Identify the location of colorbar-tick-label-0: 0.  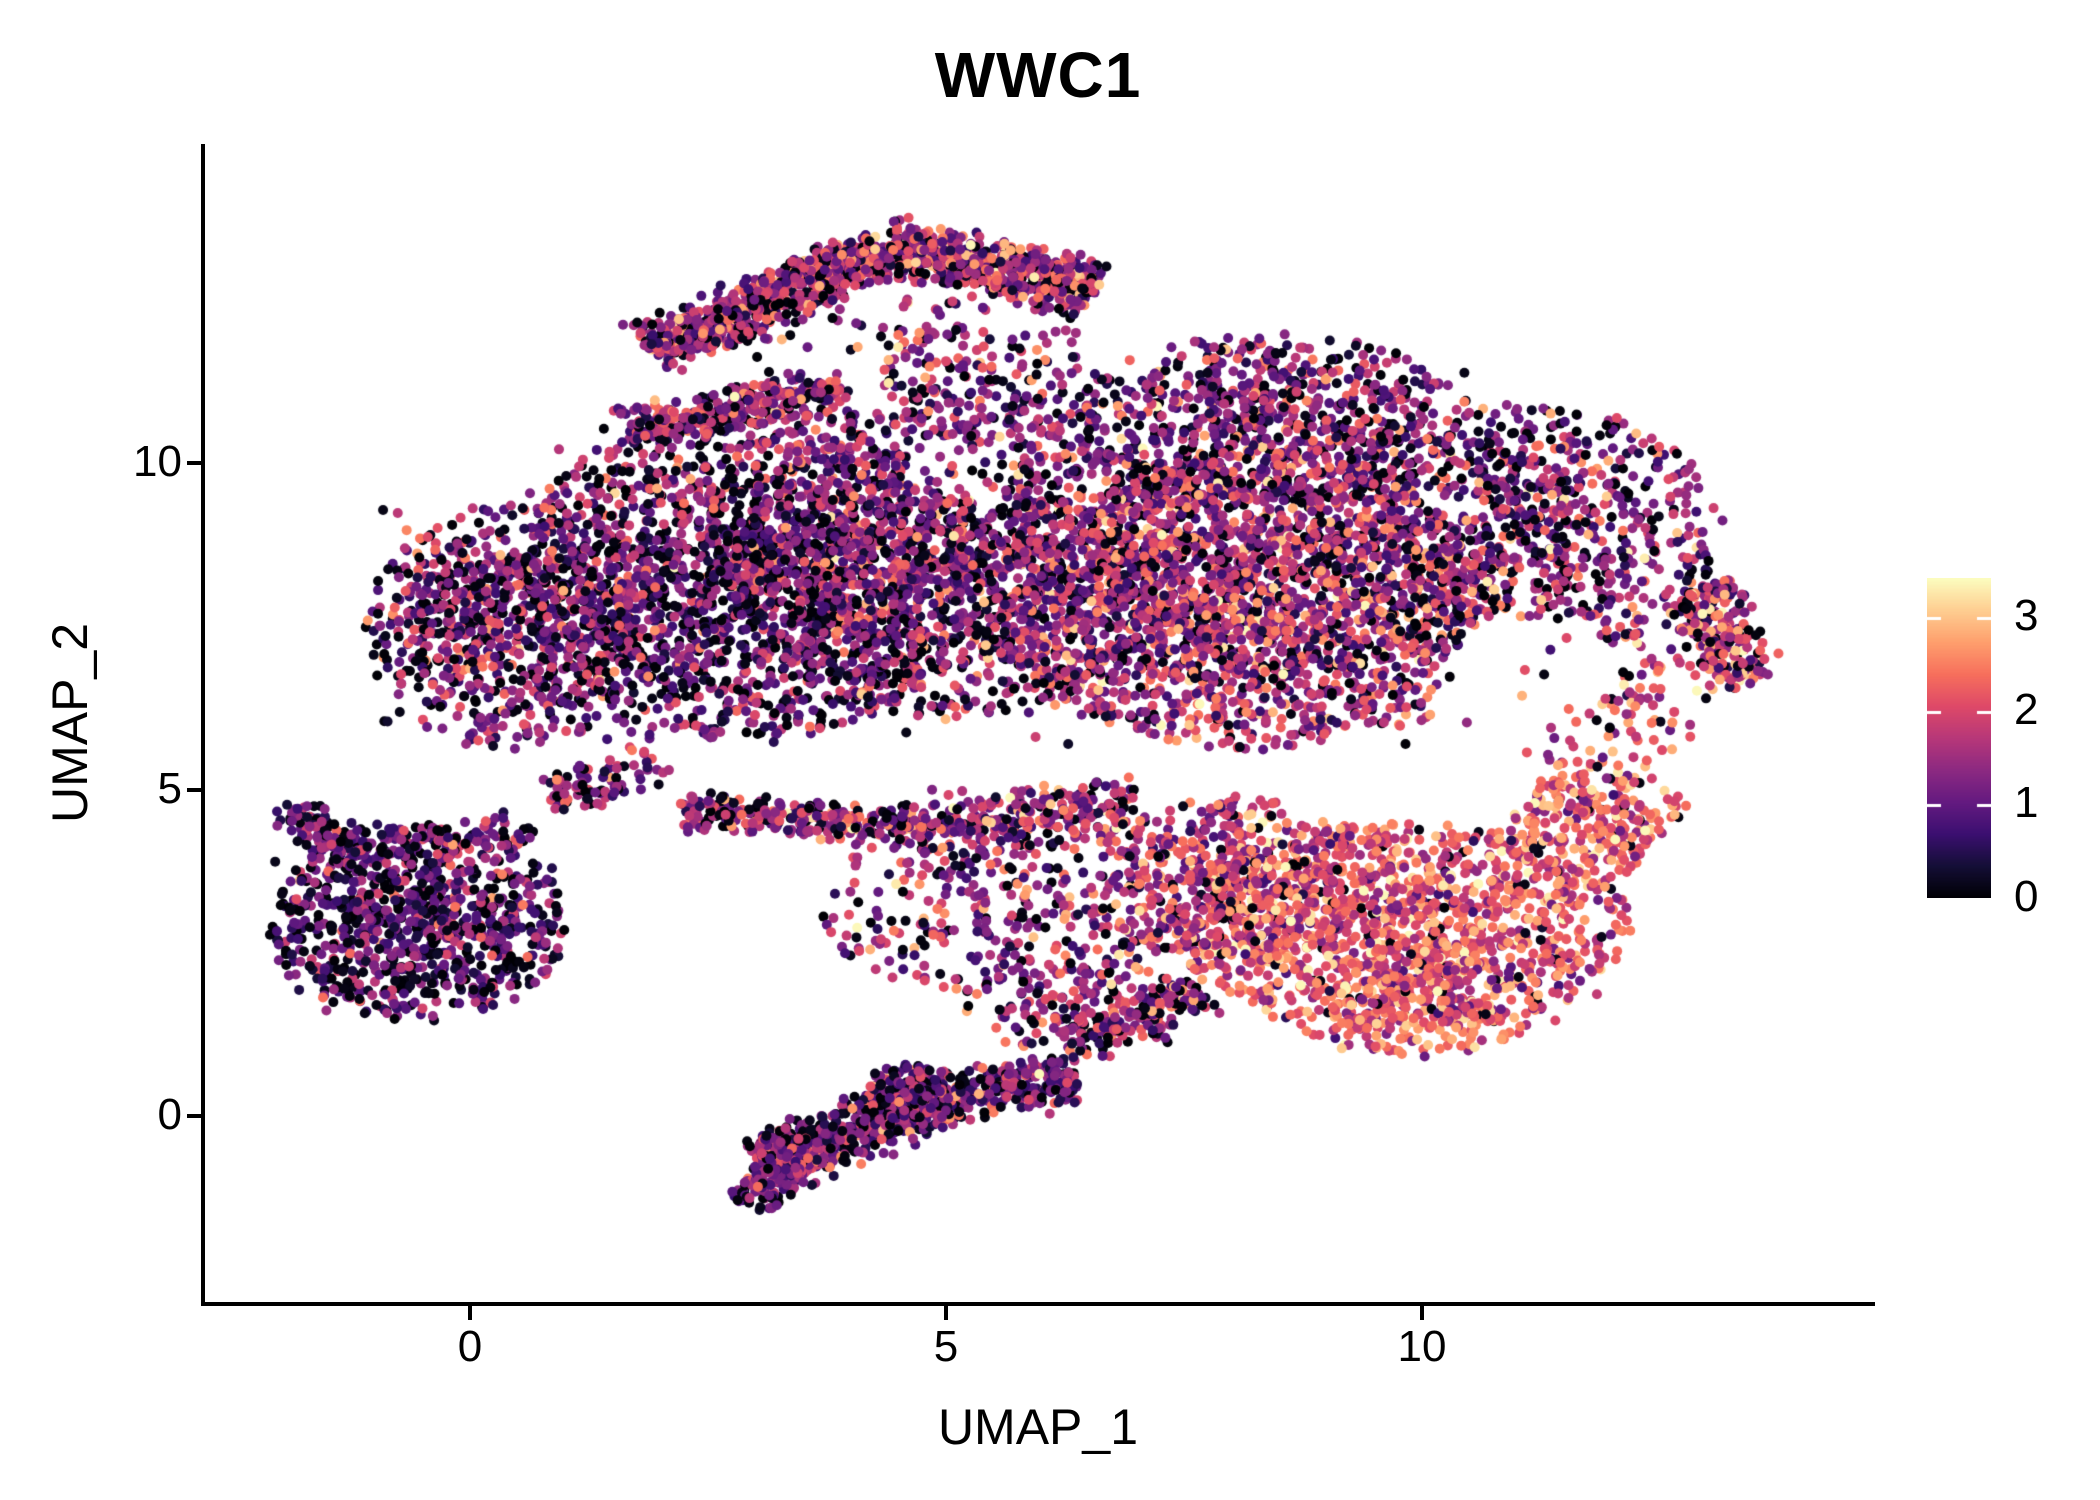
(2026, 896).